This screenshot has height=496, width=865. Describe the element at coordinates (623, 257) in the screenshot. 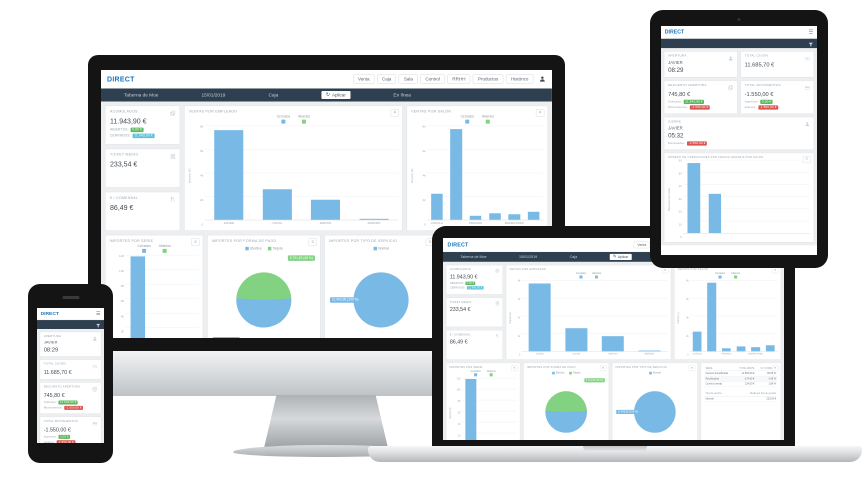

I see `apply-label: Aplicar` at that location.